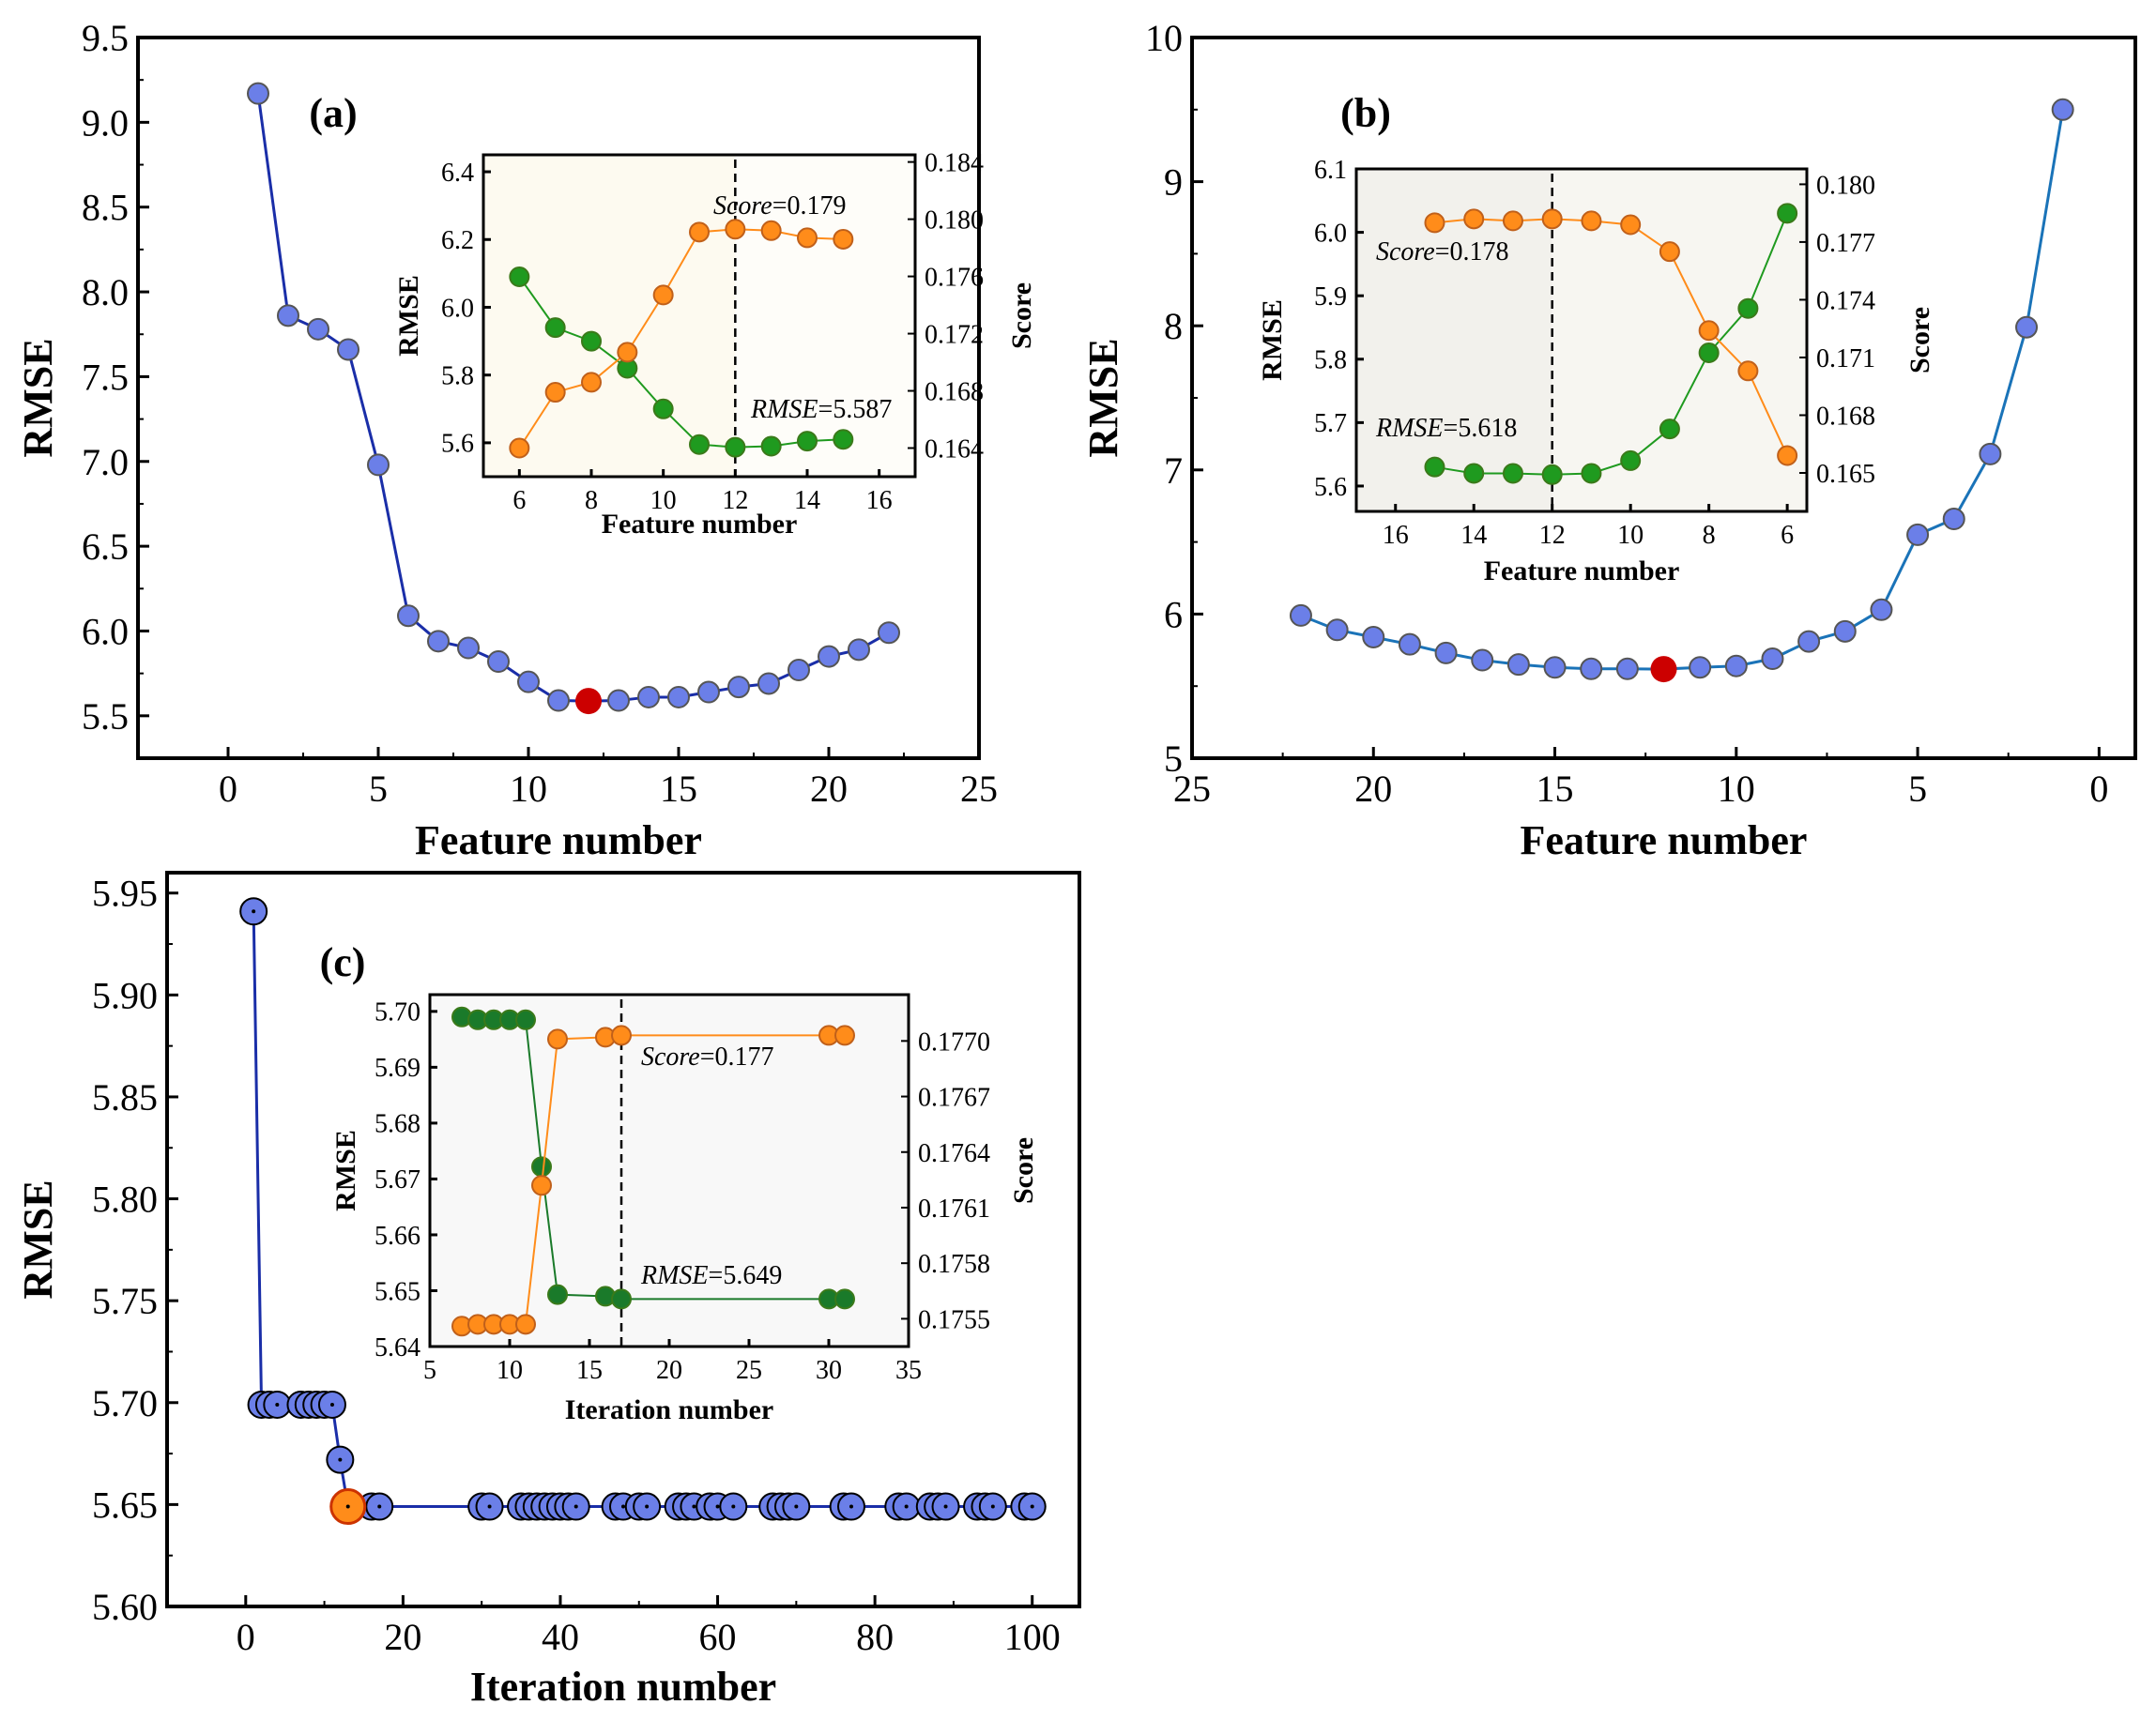 This screenshot has height=1720, width=2156. Describe the element at coordinates (669, 1370) in the screenshot. I see `inset-c-xtick-label: 20` at that location.